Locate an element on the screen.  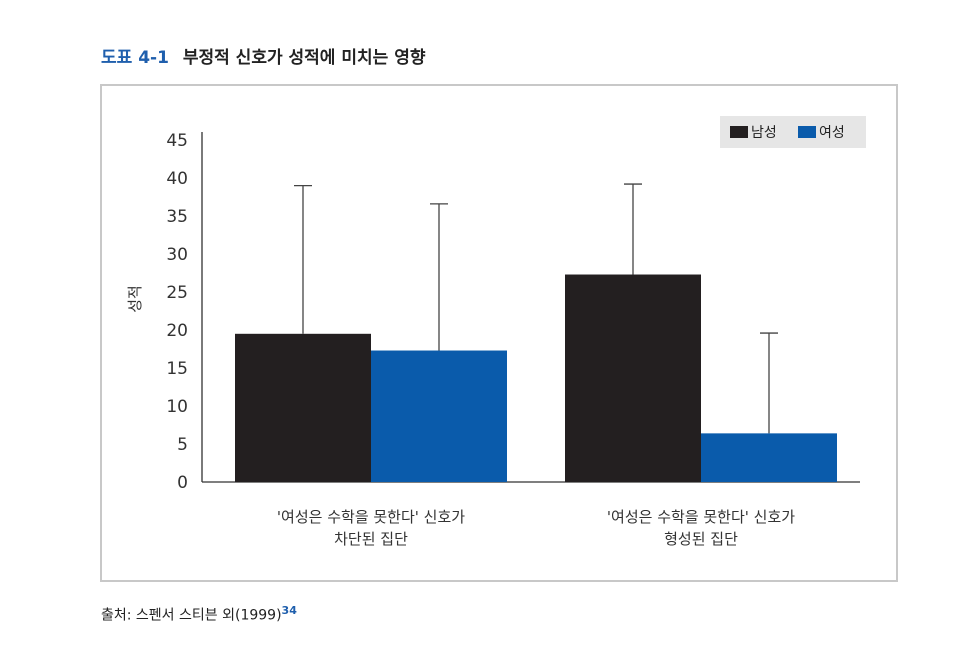
y-tick-label: 0 is located at coordinates (182, 483).